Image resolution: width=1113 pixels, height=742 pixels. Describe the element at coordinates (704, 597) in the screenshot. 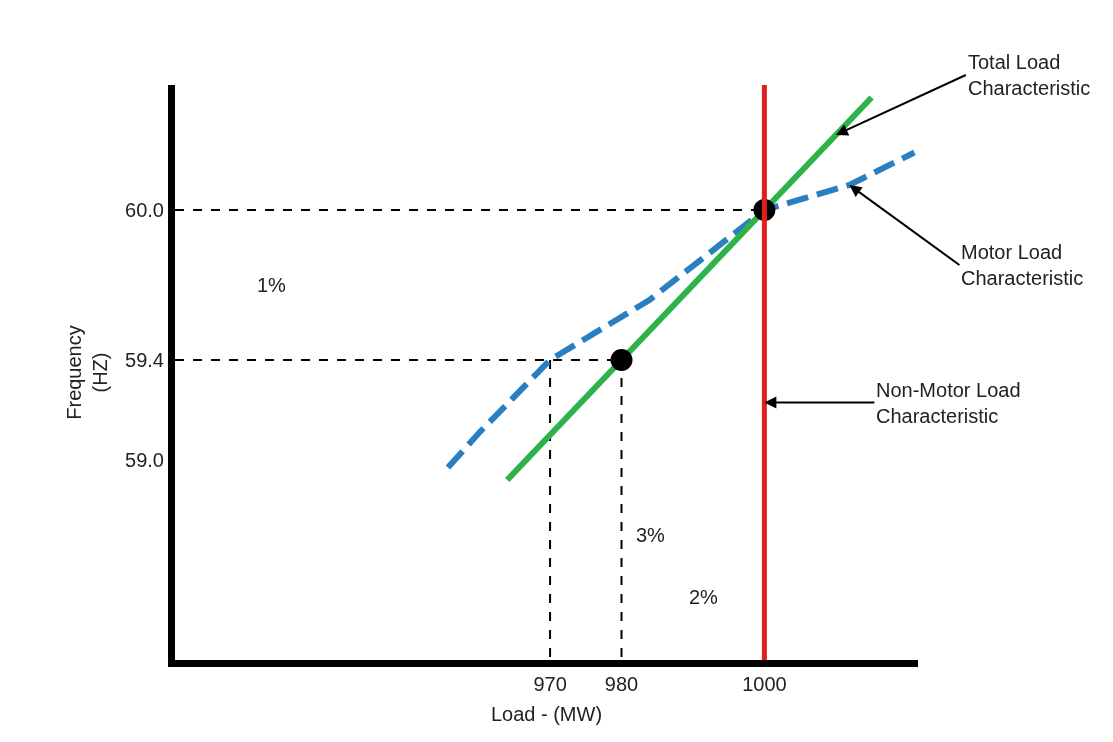

I see `annotation: 2%` at that location.